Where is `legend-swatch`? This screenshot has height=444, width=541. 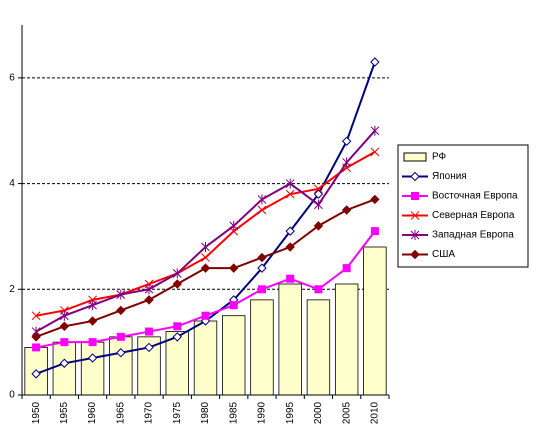 legend-swatch is located at coordinates (415, 157).